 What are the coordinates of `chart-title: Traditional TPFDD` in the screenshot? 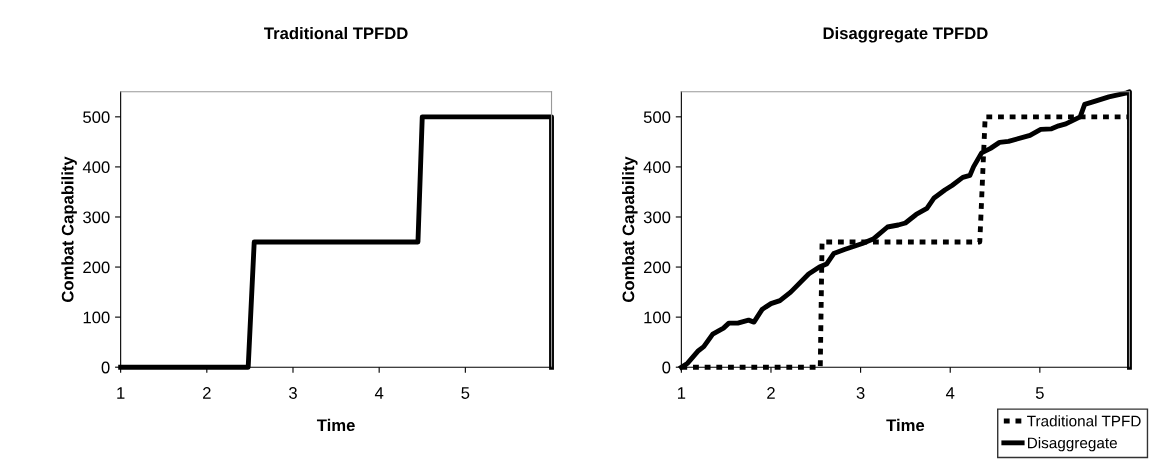 It's located at (336, 33).